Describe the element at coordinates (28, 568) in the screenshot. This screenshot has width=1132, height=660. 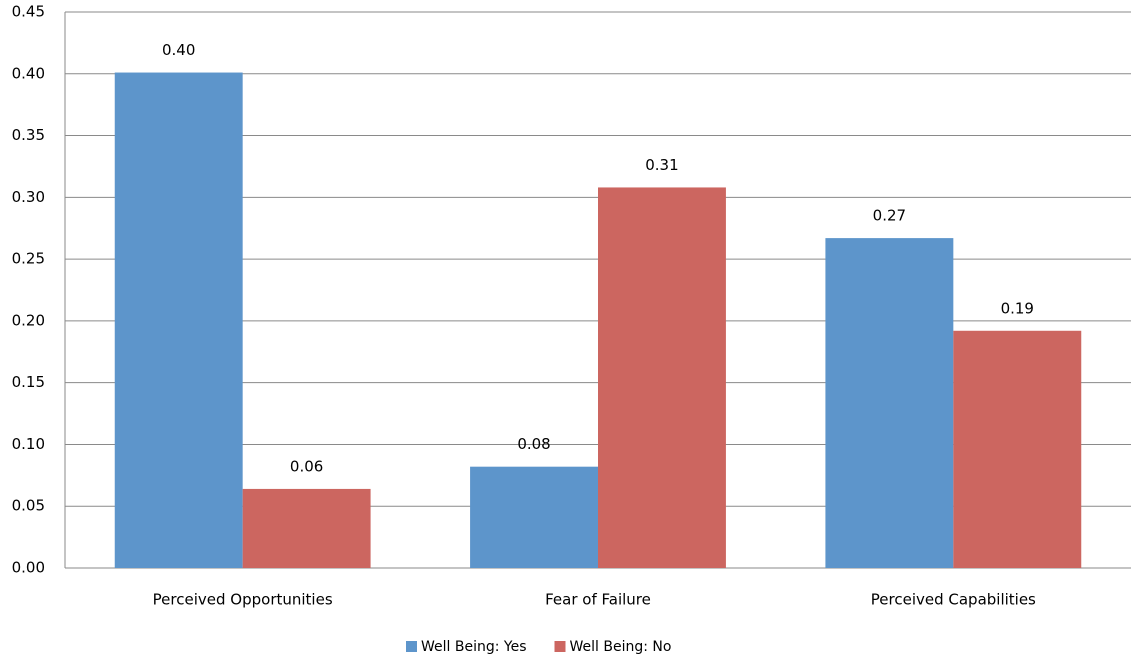
I see `y-tick-label: 0.00` at that location.